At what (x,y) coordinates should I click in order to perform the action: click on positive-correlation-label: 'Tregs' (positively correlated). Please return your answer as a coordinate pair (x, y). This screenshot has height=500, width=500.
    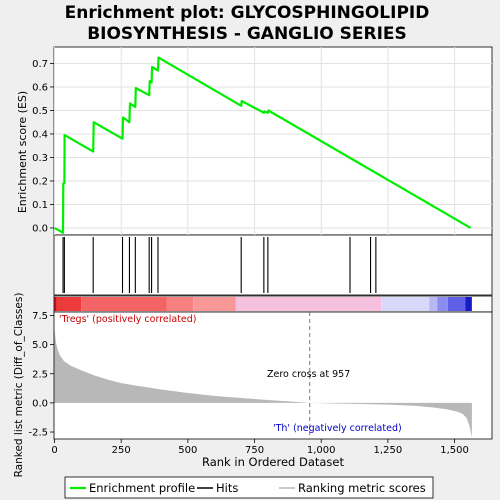
    Looking at the image, I should click on (128, 319).